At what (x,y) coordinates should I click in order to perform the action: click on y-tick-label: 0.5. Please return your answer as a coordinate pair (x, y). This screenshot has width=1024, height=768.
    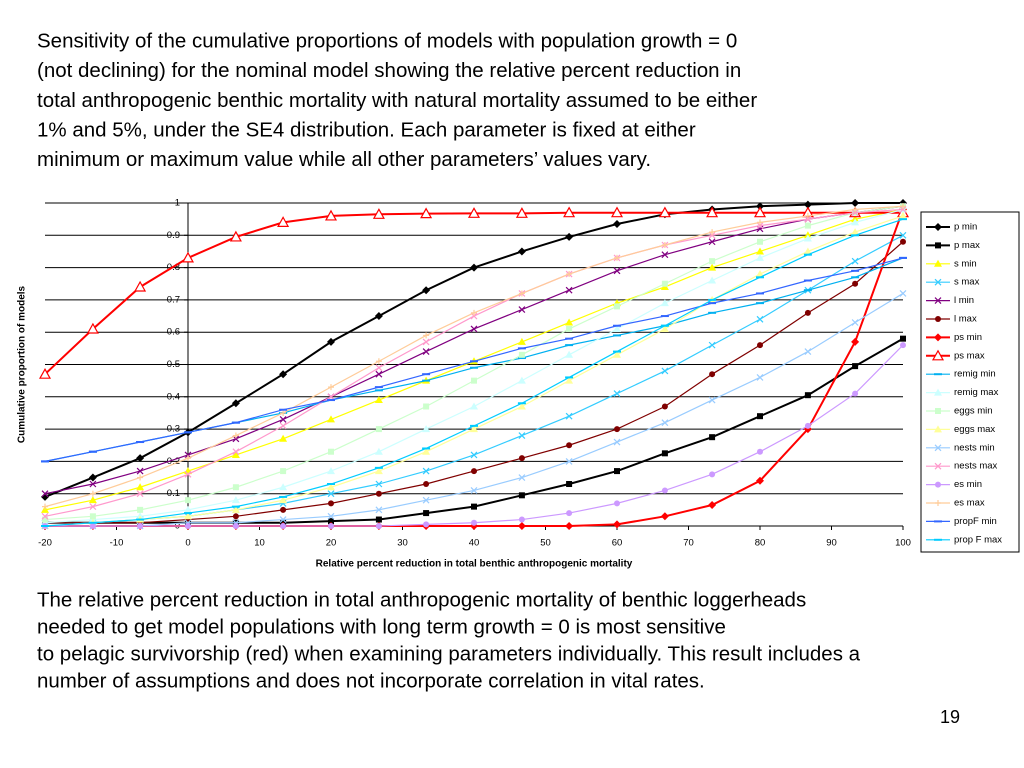
    Looking at the image, I should click on (173, 364).